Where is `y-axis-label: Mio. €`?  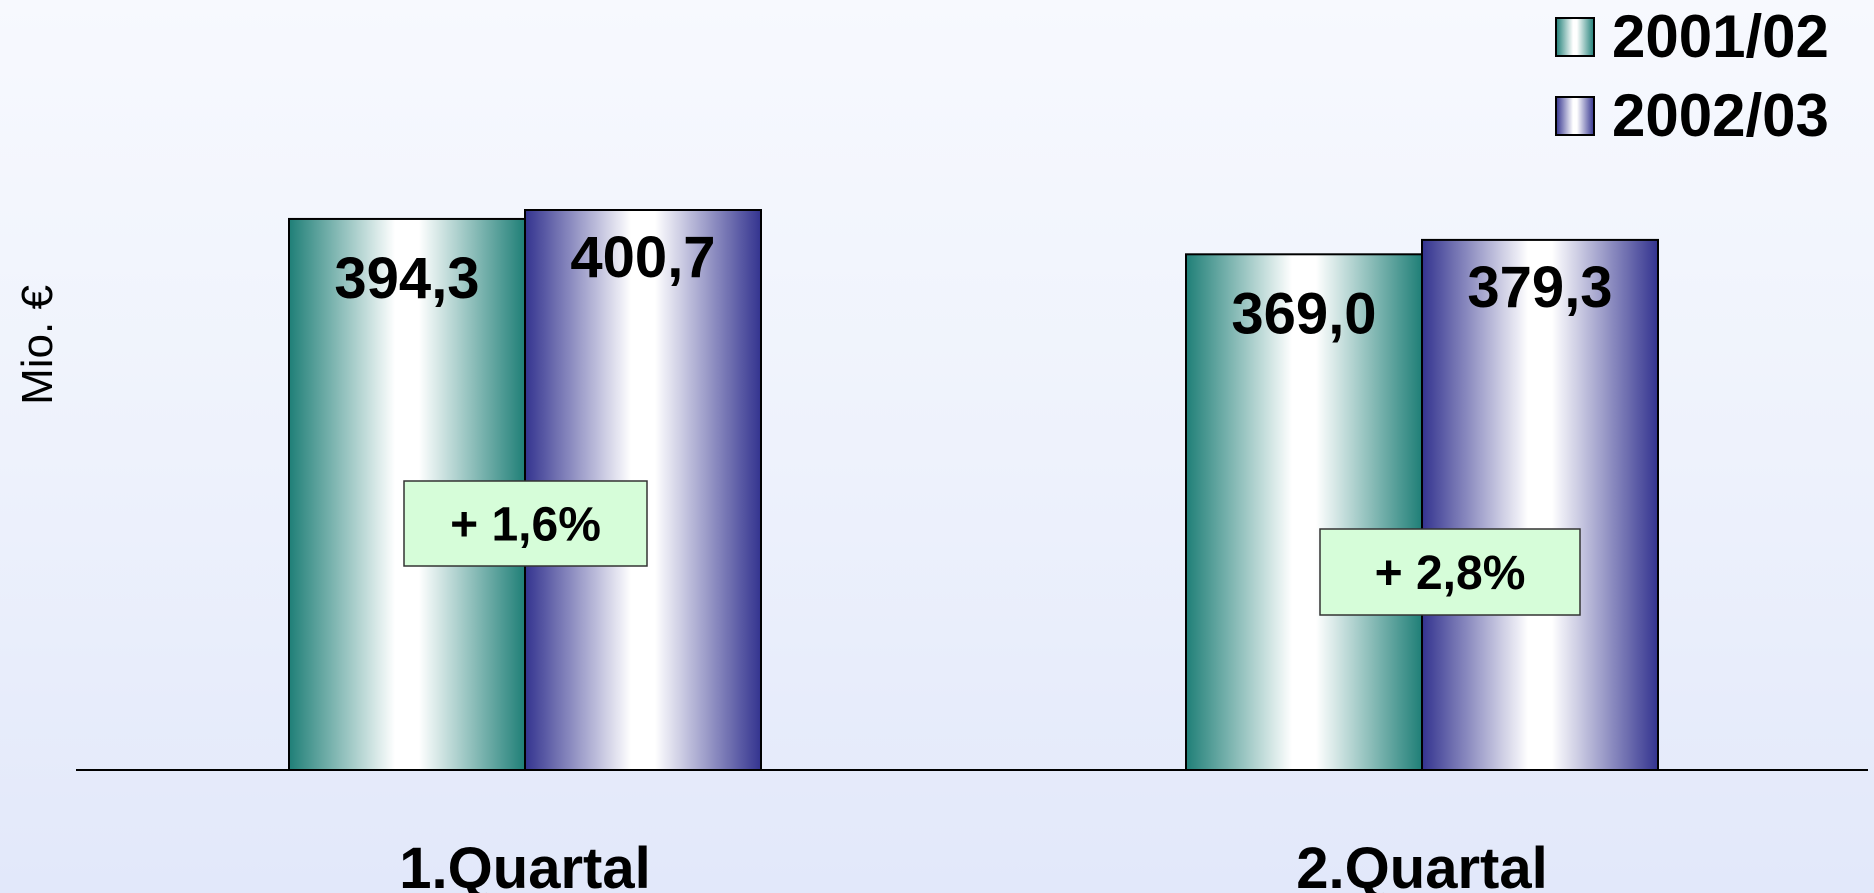 y-axis-label: Mio. € is located at coordinates (37, 345).